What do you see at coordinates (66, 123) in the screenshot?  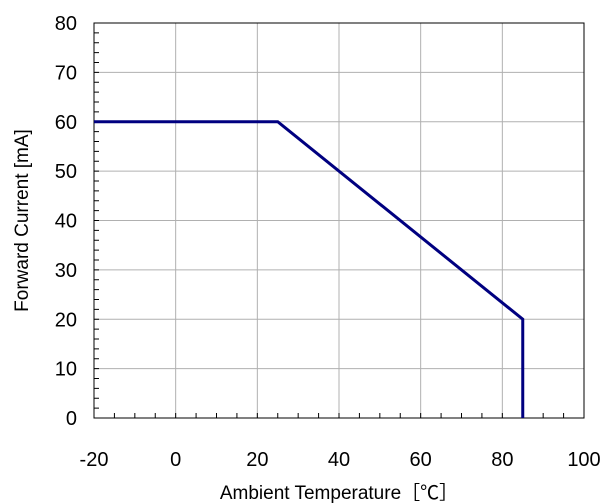 I see `y-tick-label: 60` at bounding box center [66, 123].